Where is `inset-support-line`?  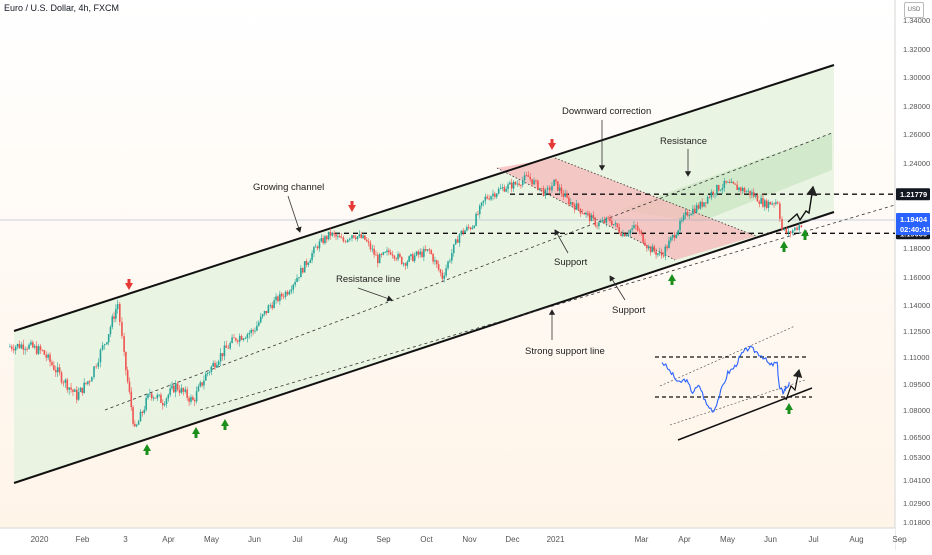
inset-support-line is located at coordinates (745, 414).